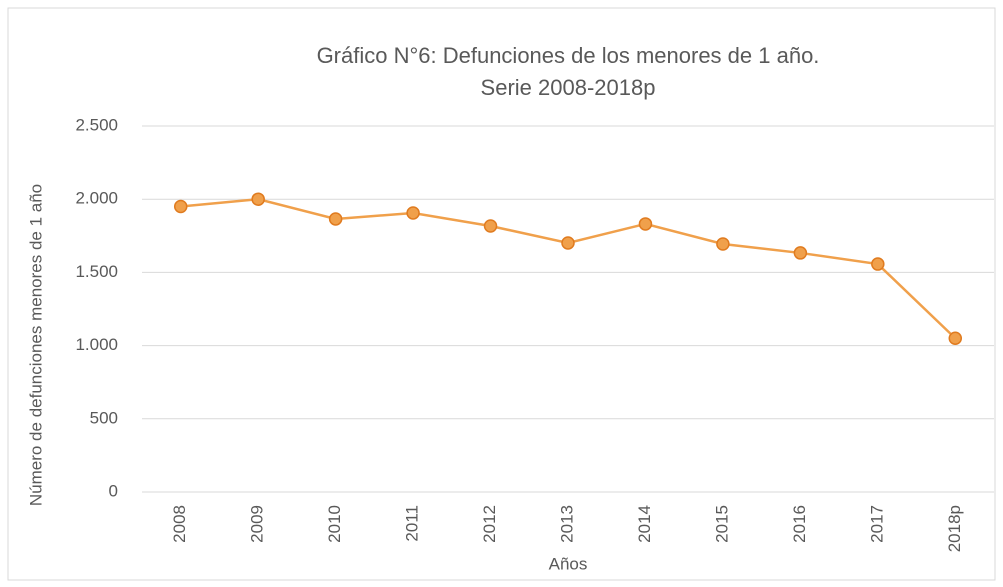 This screenshot has width=1003, height=587. What do you see at coordinates (489, 524) in the screenshot?
I see `x-tick-label: 2012` at bounding box center [489, 524].